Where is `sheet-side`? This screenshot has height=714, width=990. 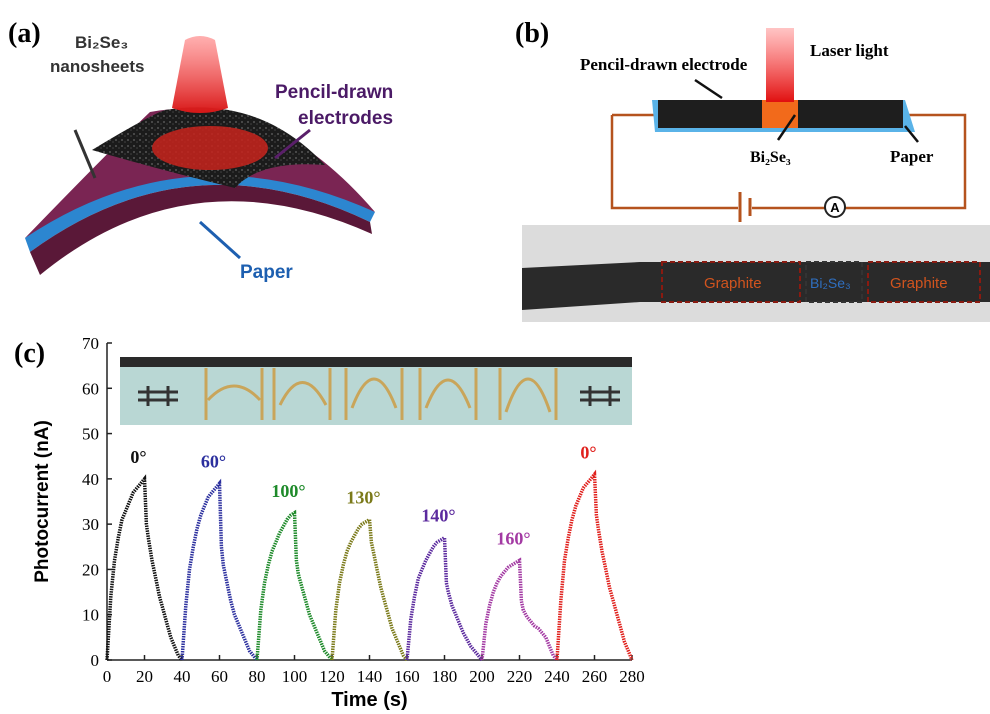 sheet-side is located at coordinates (201, 229).